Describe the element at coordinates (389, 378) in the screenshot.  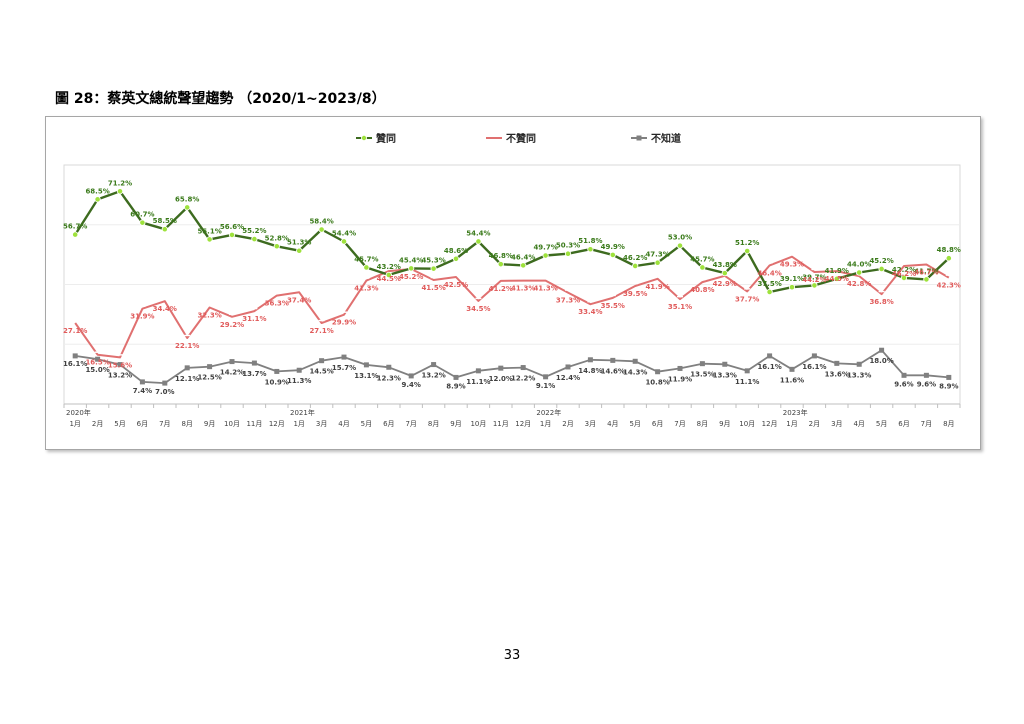
I see `data-label-unknown: 12.3%` at that location.